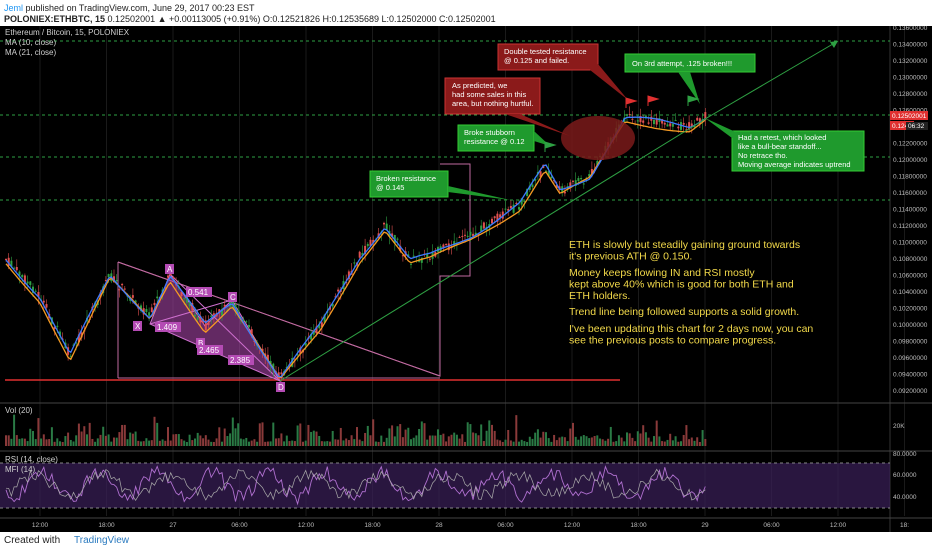 This screenshot has width=932, height=550. What do you see at coordinates (67, 32) in the screenshot?
I see `legend-title: Ethereum / Bitcoin, 15, POLONIEX` at bounding box center [67, 32].